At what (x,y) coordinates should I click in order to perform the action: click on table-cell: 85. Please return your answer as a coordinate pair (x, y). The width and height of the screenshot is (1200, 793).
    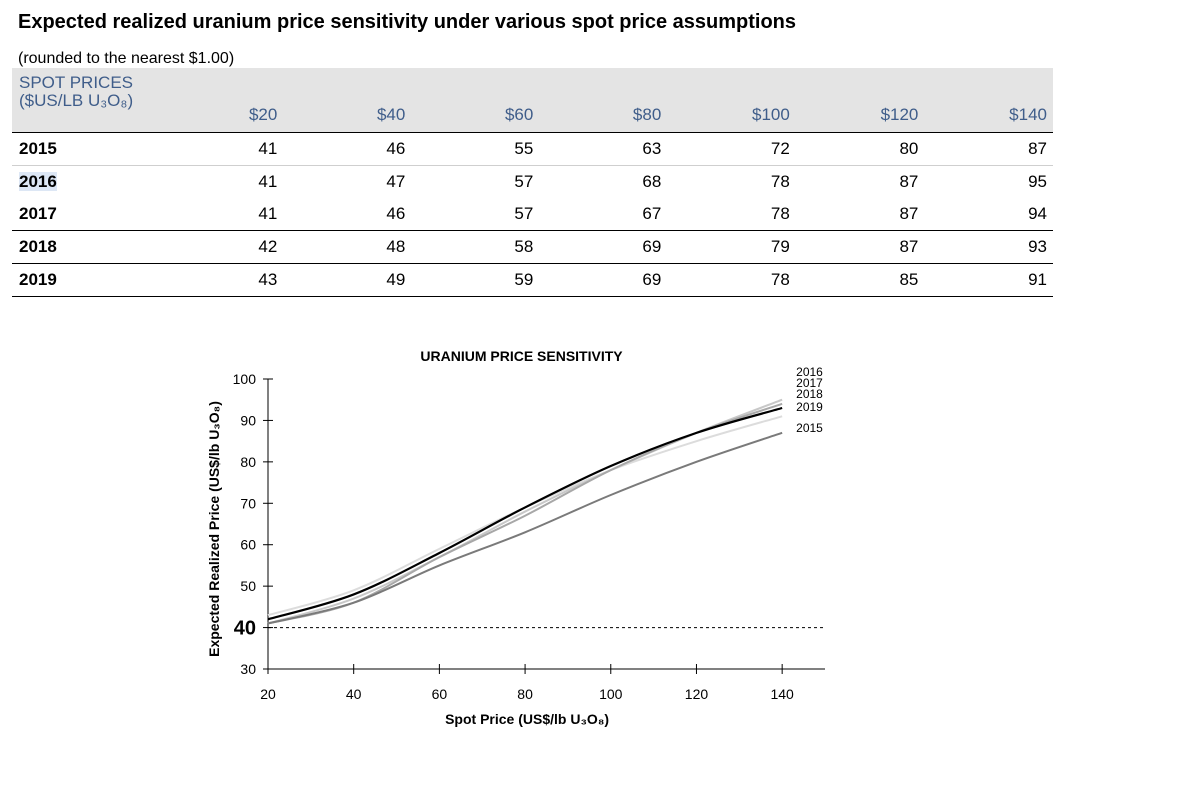
    Looking at the image, I should click on (860, 280).